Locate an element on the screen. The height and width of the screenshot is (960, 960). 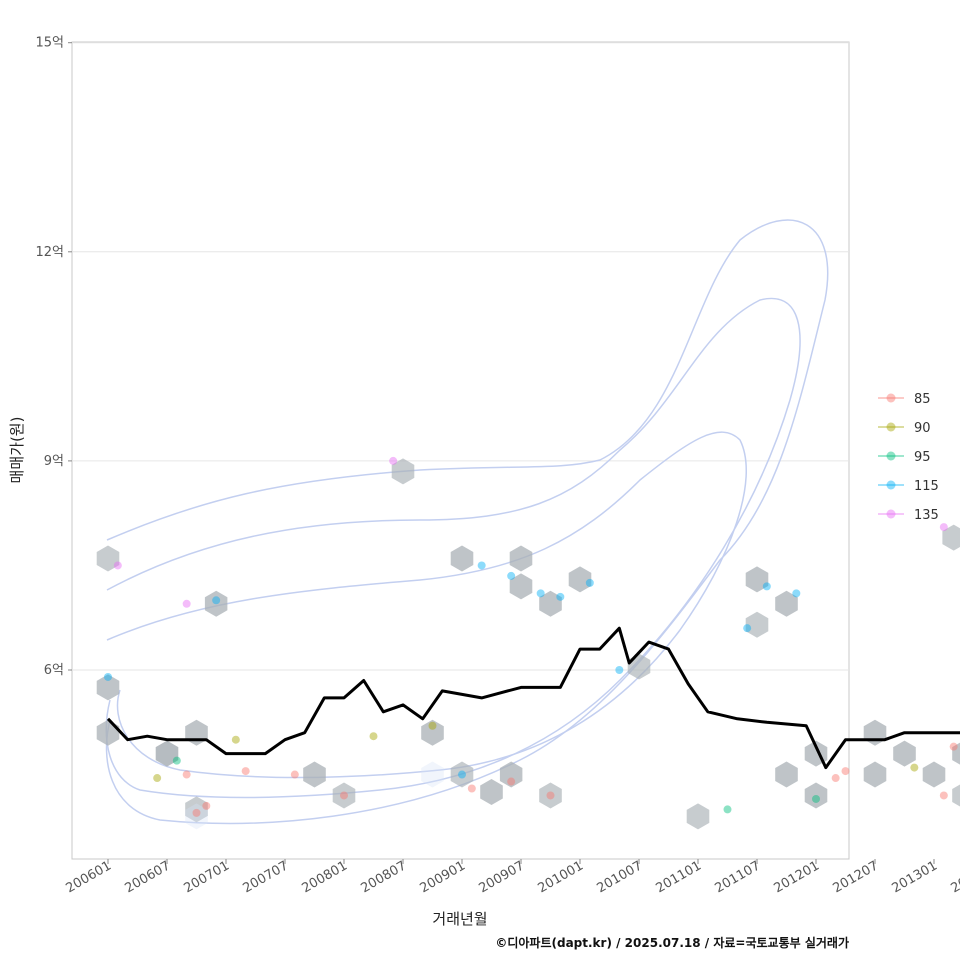
legend-label: 135 is located at coordinates (926, 515).